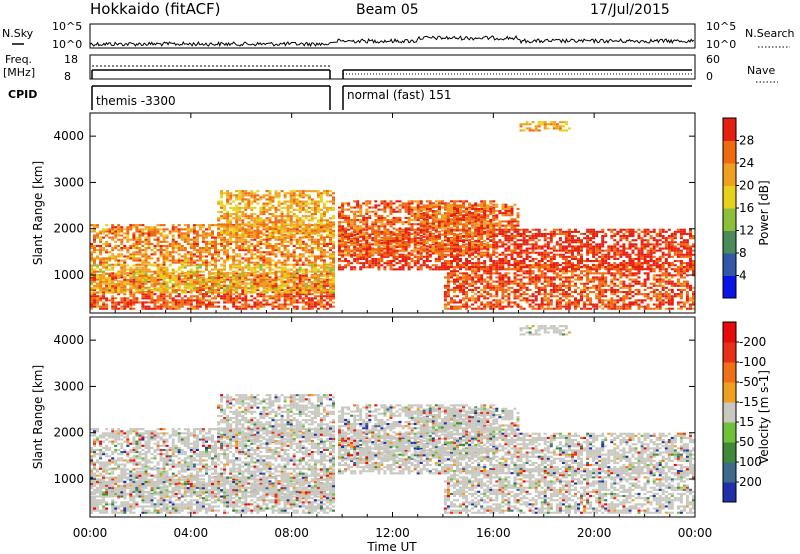 The width and height of the screenshot is (800, 554). I want to click on station-title: Hokkaido (fitACF), so click(155, 9).